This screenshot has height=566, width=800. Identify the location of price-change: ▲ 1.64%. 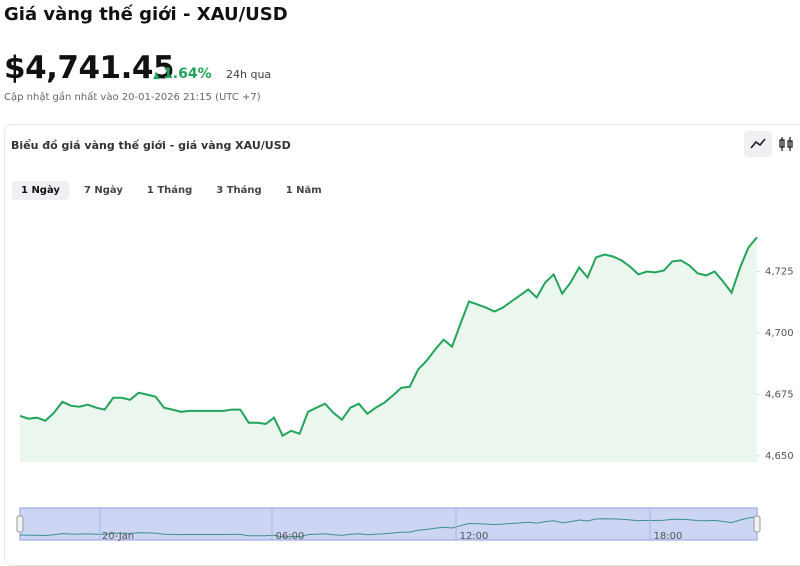
(182, 74).